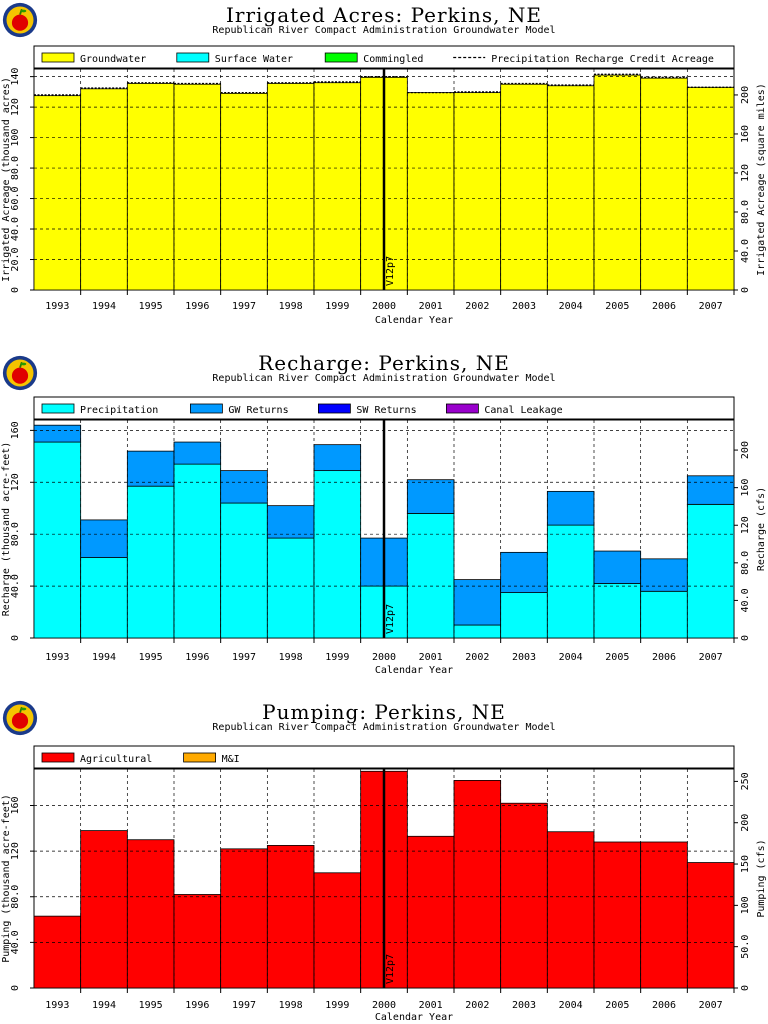 The width and height of the screenshot is (768, 1024). Describe the element at coordinates (15, 534) in the screenshot. I see `y-tick-label: 80.0` at that location.